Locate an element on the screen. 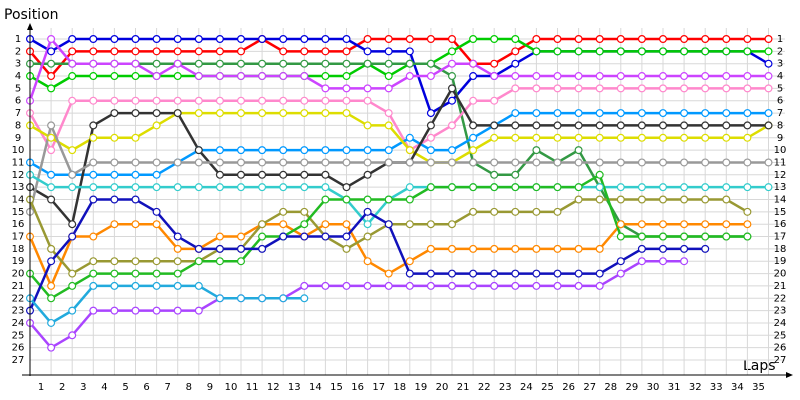  y-tick-label: 25 is located at coordinates (18, 335).